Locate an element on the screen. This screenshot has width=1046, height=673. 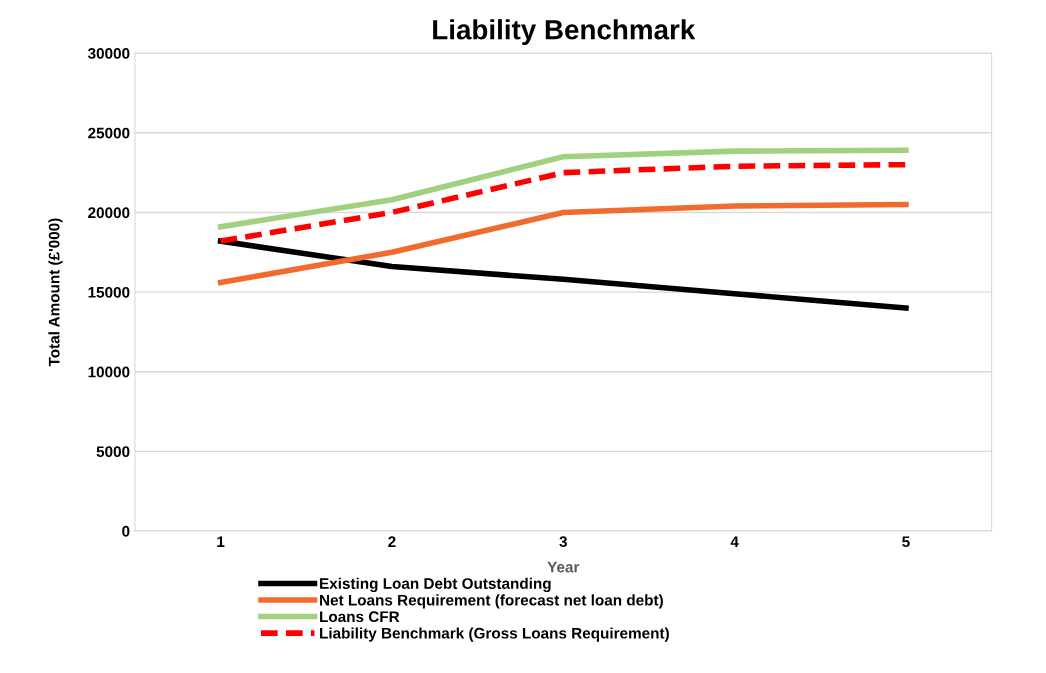
x-axis-title: Year is located at coordinates (563, 567).